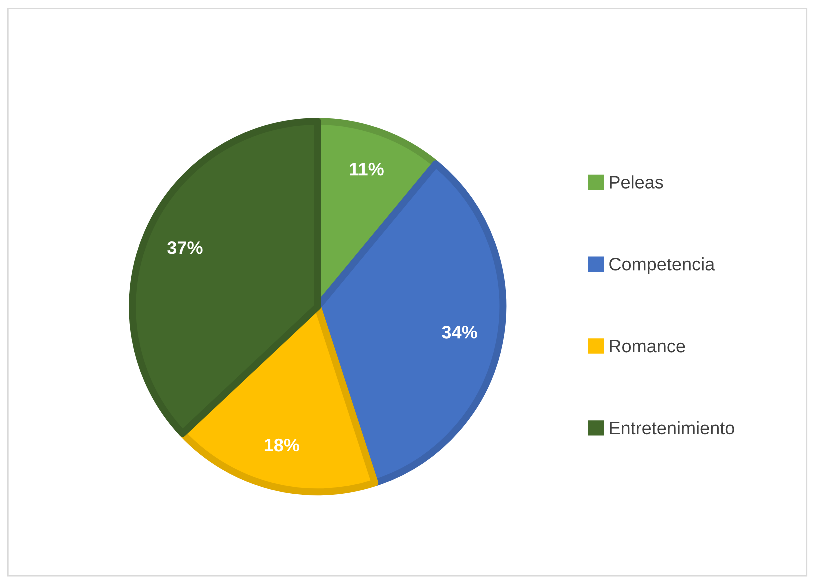 Image resolution: width=815 pixels, height=579 pixels. What do you see at coordinates (648, 346) in the screenshot?
I see `legend-label: Romance` at bounding box center [648, 346].